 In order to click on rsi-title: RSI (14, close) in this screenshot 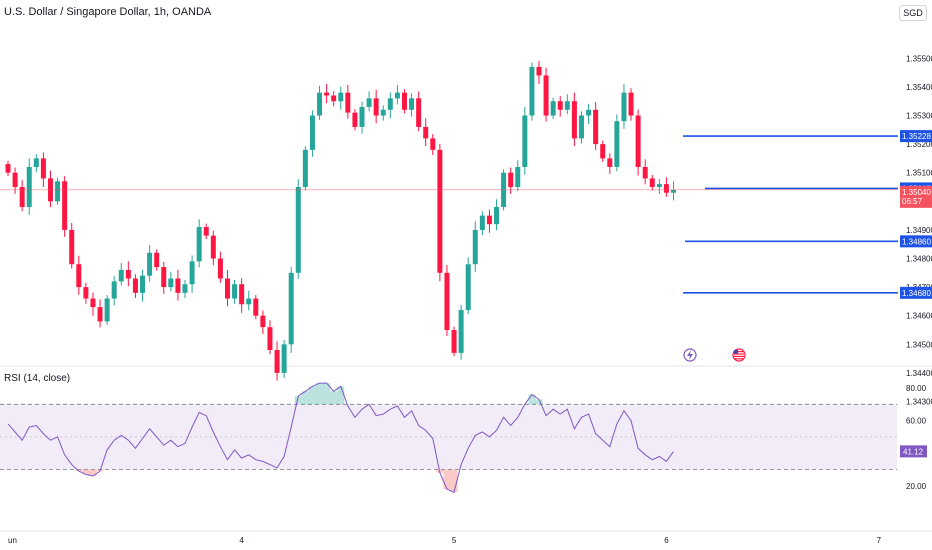, I will do `click(37, 378)`.